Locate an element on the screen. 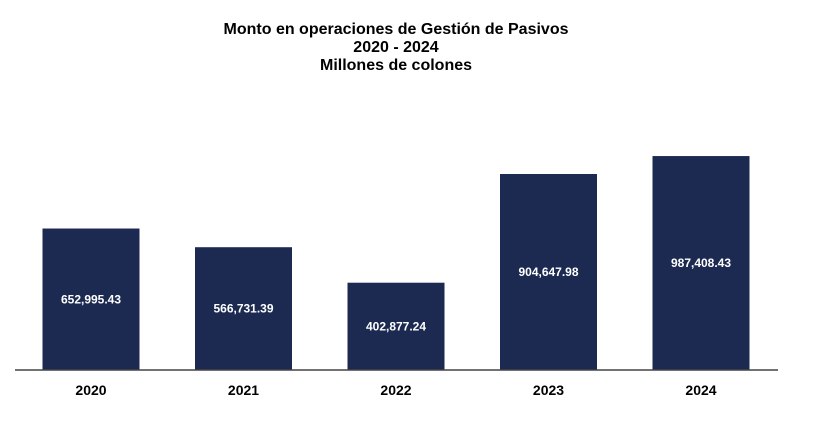  bar-2024 is located at coordinates (701, 263).